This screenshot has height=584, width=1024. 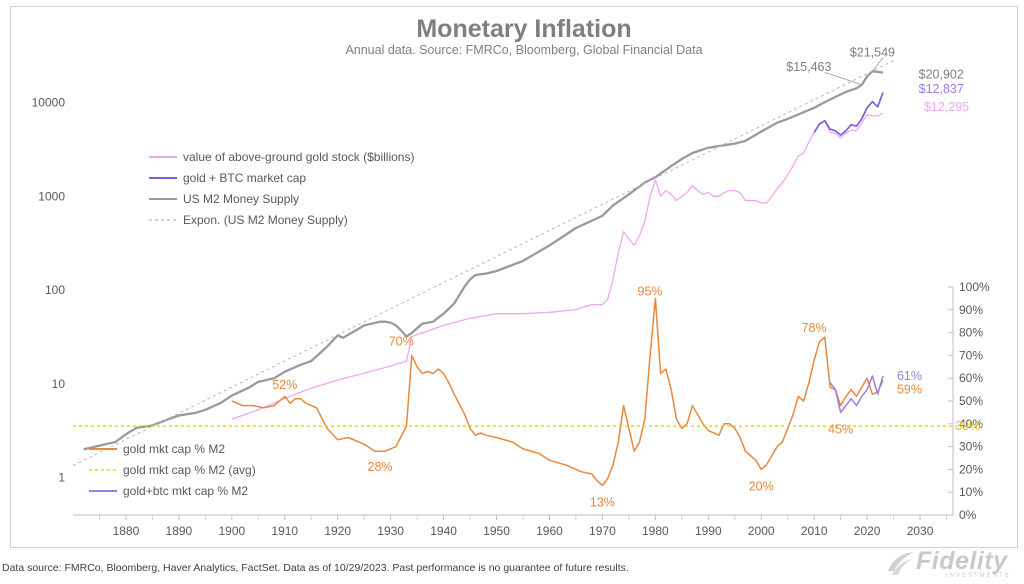 What do you see at coordinates (814, 328) in the screenshot?
I see `data-label: 78%` at bounding box center [814, 328].